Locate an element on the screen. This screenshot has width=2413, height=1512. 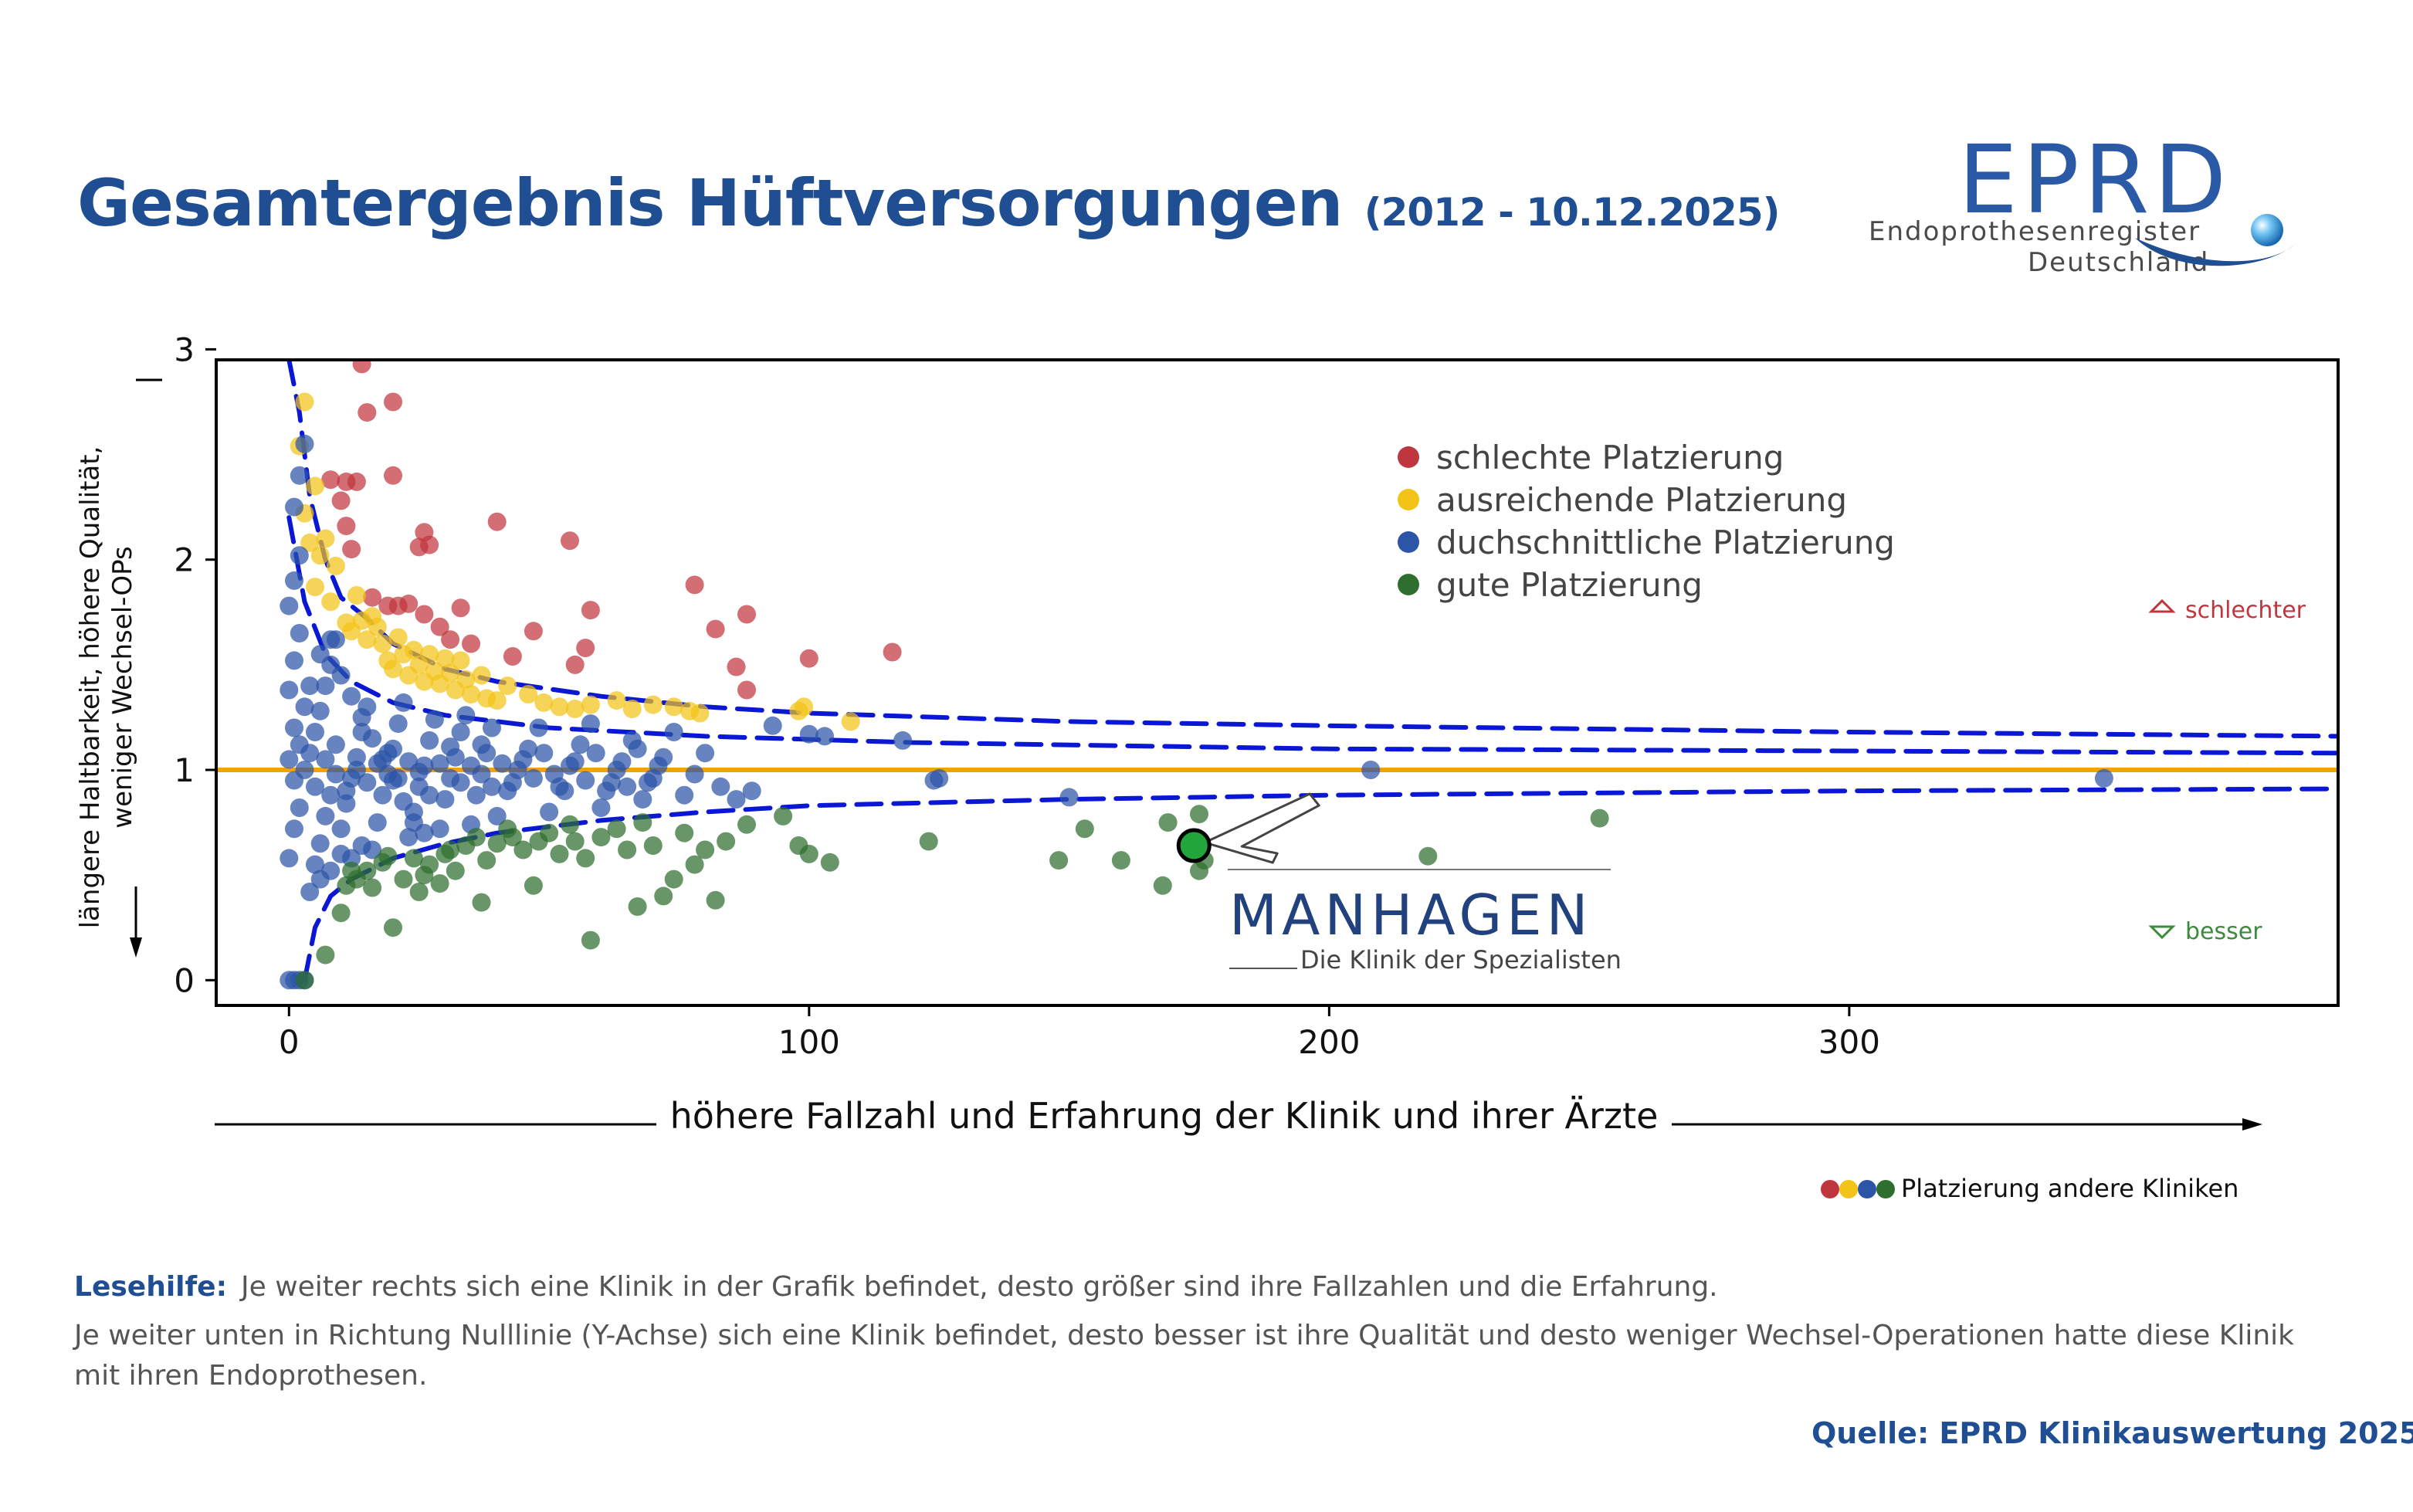
y-tick-label: 3 is located at coordinates (184, 349).